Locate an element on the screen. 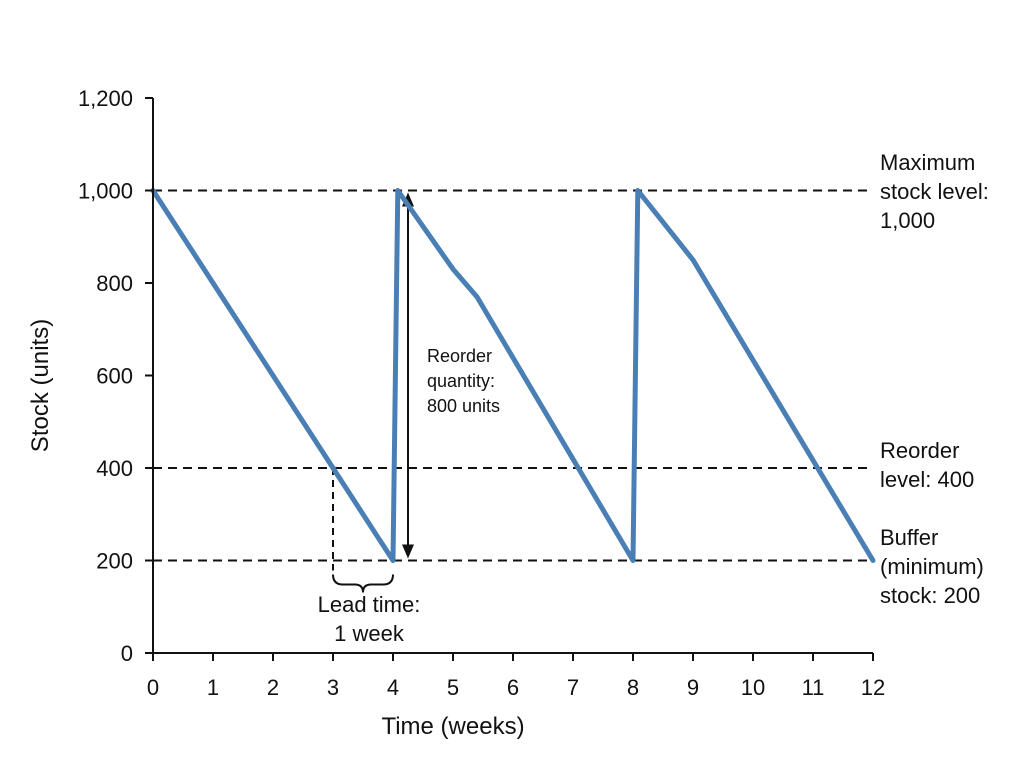  y-tick-label: 600 is located at coordinates (114, 376).